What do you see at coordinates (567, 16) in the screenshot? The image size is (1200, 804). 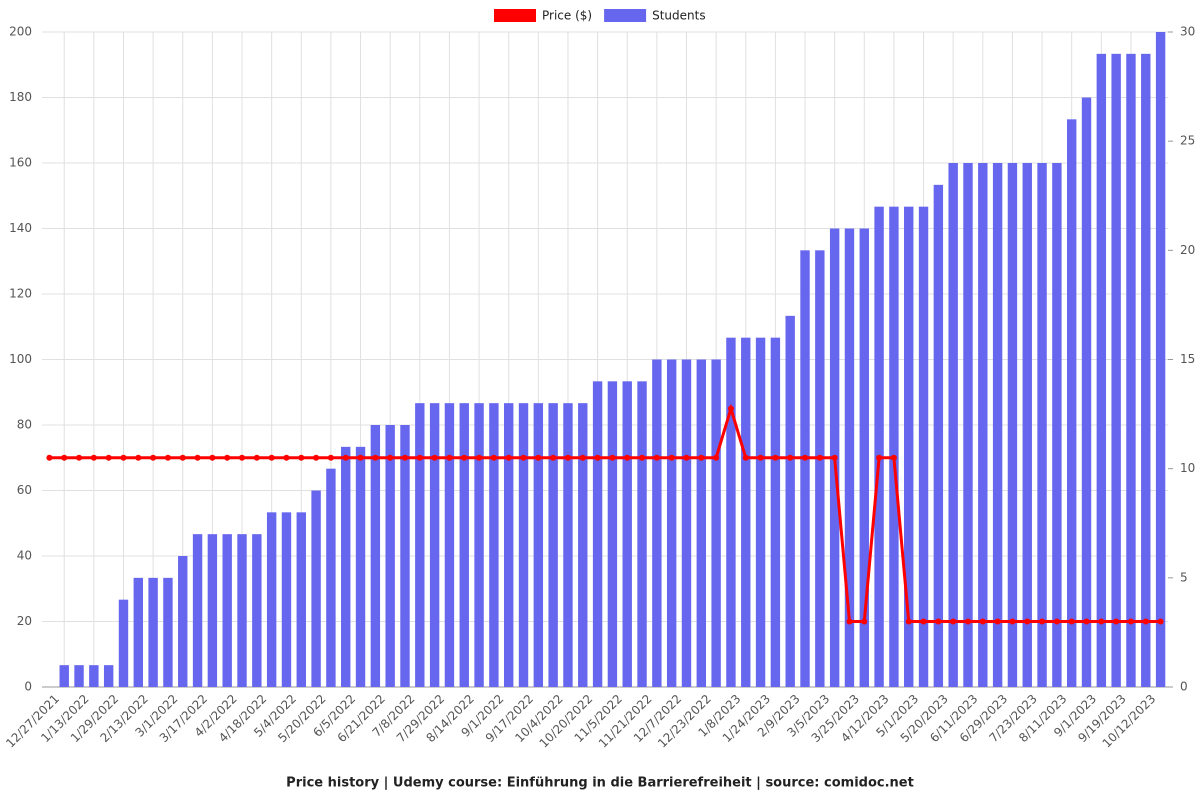 I see `legend-label: Price ($)` at bounding box center [567, 16].